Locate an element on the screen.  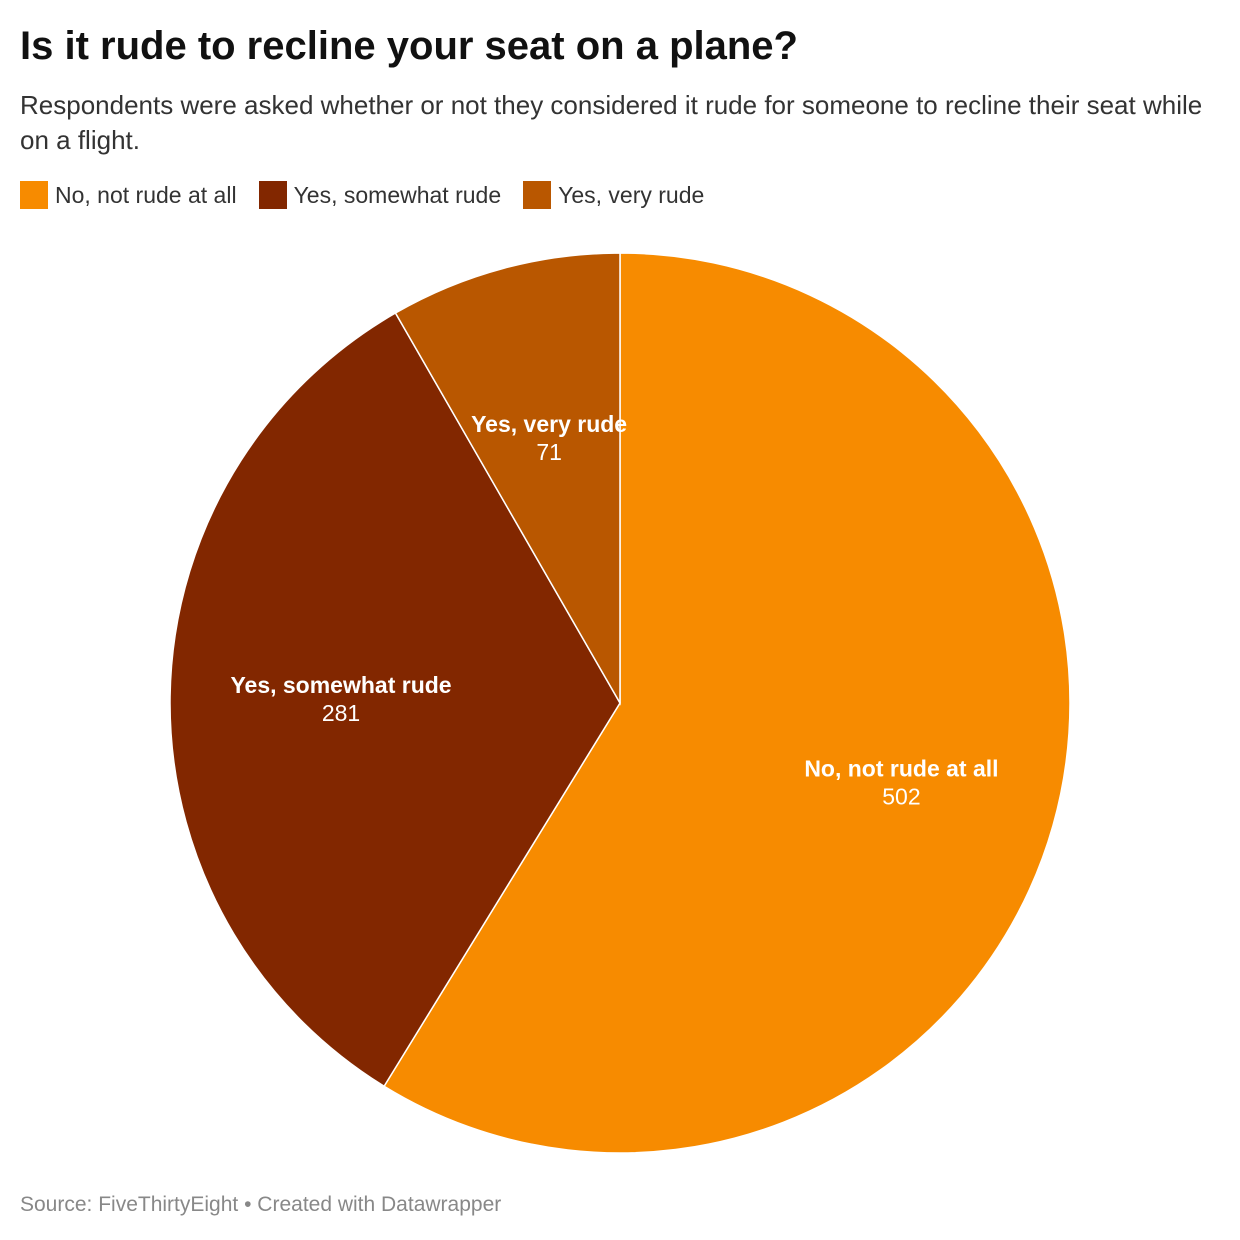
legend-swatch-somewhat-rude is located at coordinates (272, 195).